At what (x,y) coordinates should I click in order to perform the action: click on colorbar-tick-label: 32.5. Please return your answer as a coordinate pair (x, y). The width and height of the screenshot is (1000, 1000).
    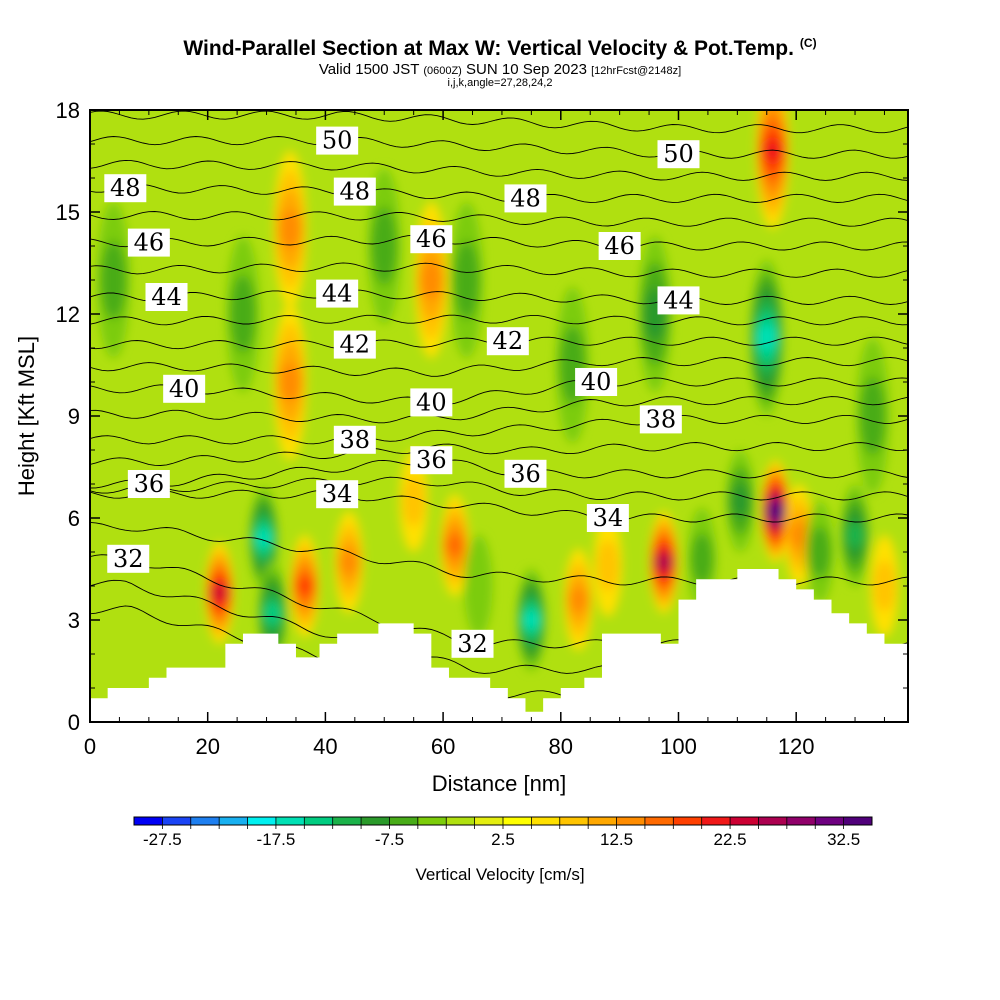
    Looking at the image, I should click on (843, 839).